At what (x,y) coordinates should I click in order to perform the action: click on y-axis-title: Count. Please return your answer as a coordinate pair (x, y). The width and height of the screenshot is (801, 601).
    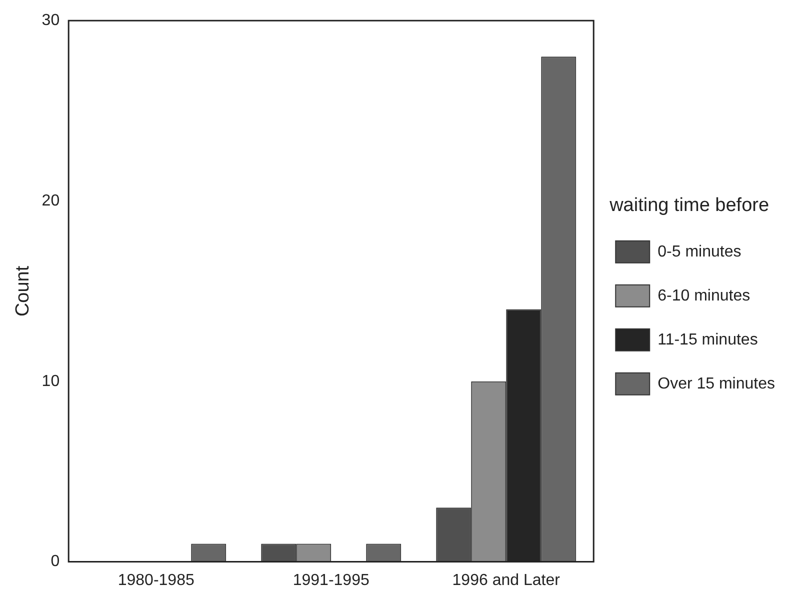
    Looking at the image, I should click on (23, 291).